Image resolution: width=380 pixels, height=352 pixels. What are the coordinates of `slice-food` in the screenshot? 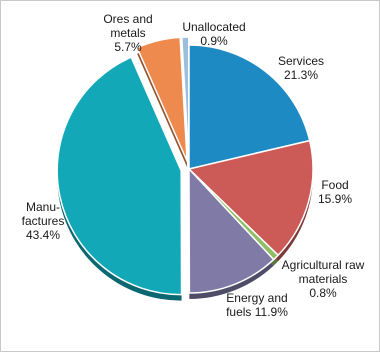 It's located at (251, 197).